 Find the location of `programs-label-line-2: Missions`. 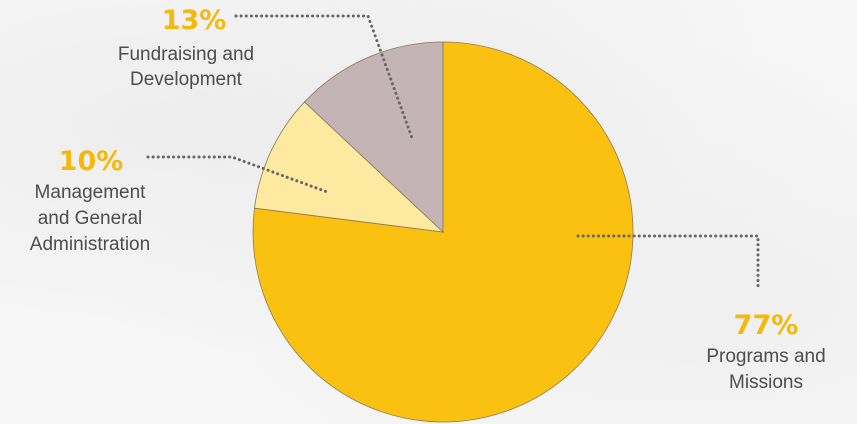

programs-label-line-2: Missions is located at coordinates (766, 382).